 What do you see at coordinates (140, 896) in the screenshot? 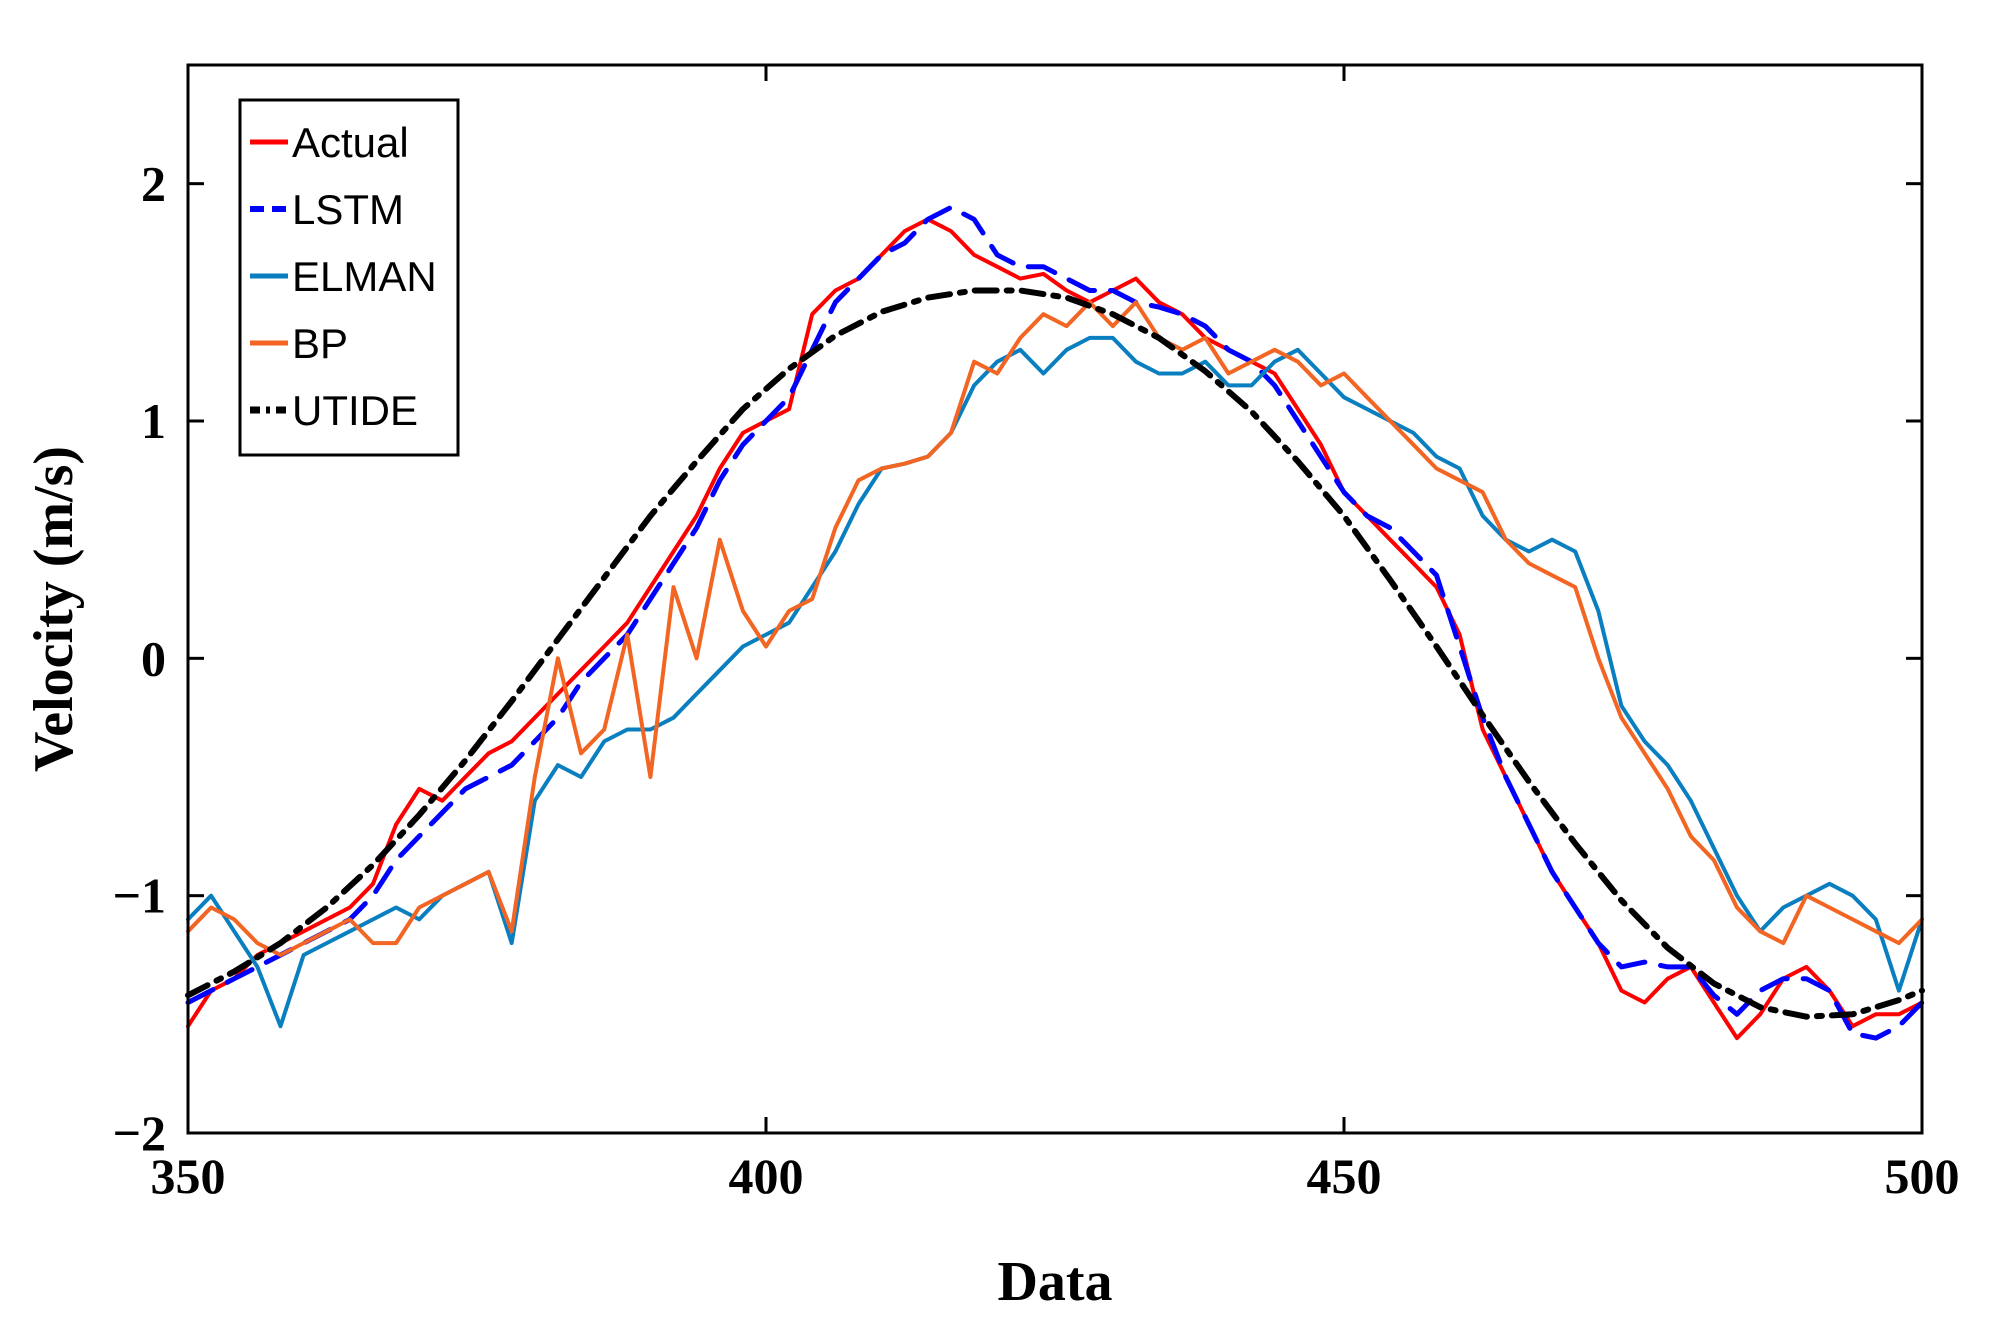
I see `y-tick-label: −1` at bounding box center [140, 896].